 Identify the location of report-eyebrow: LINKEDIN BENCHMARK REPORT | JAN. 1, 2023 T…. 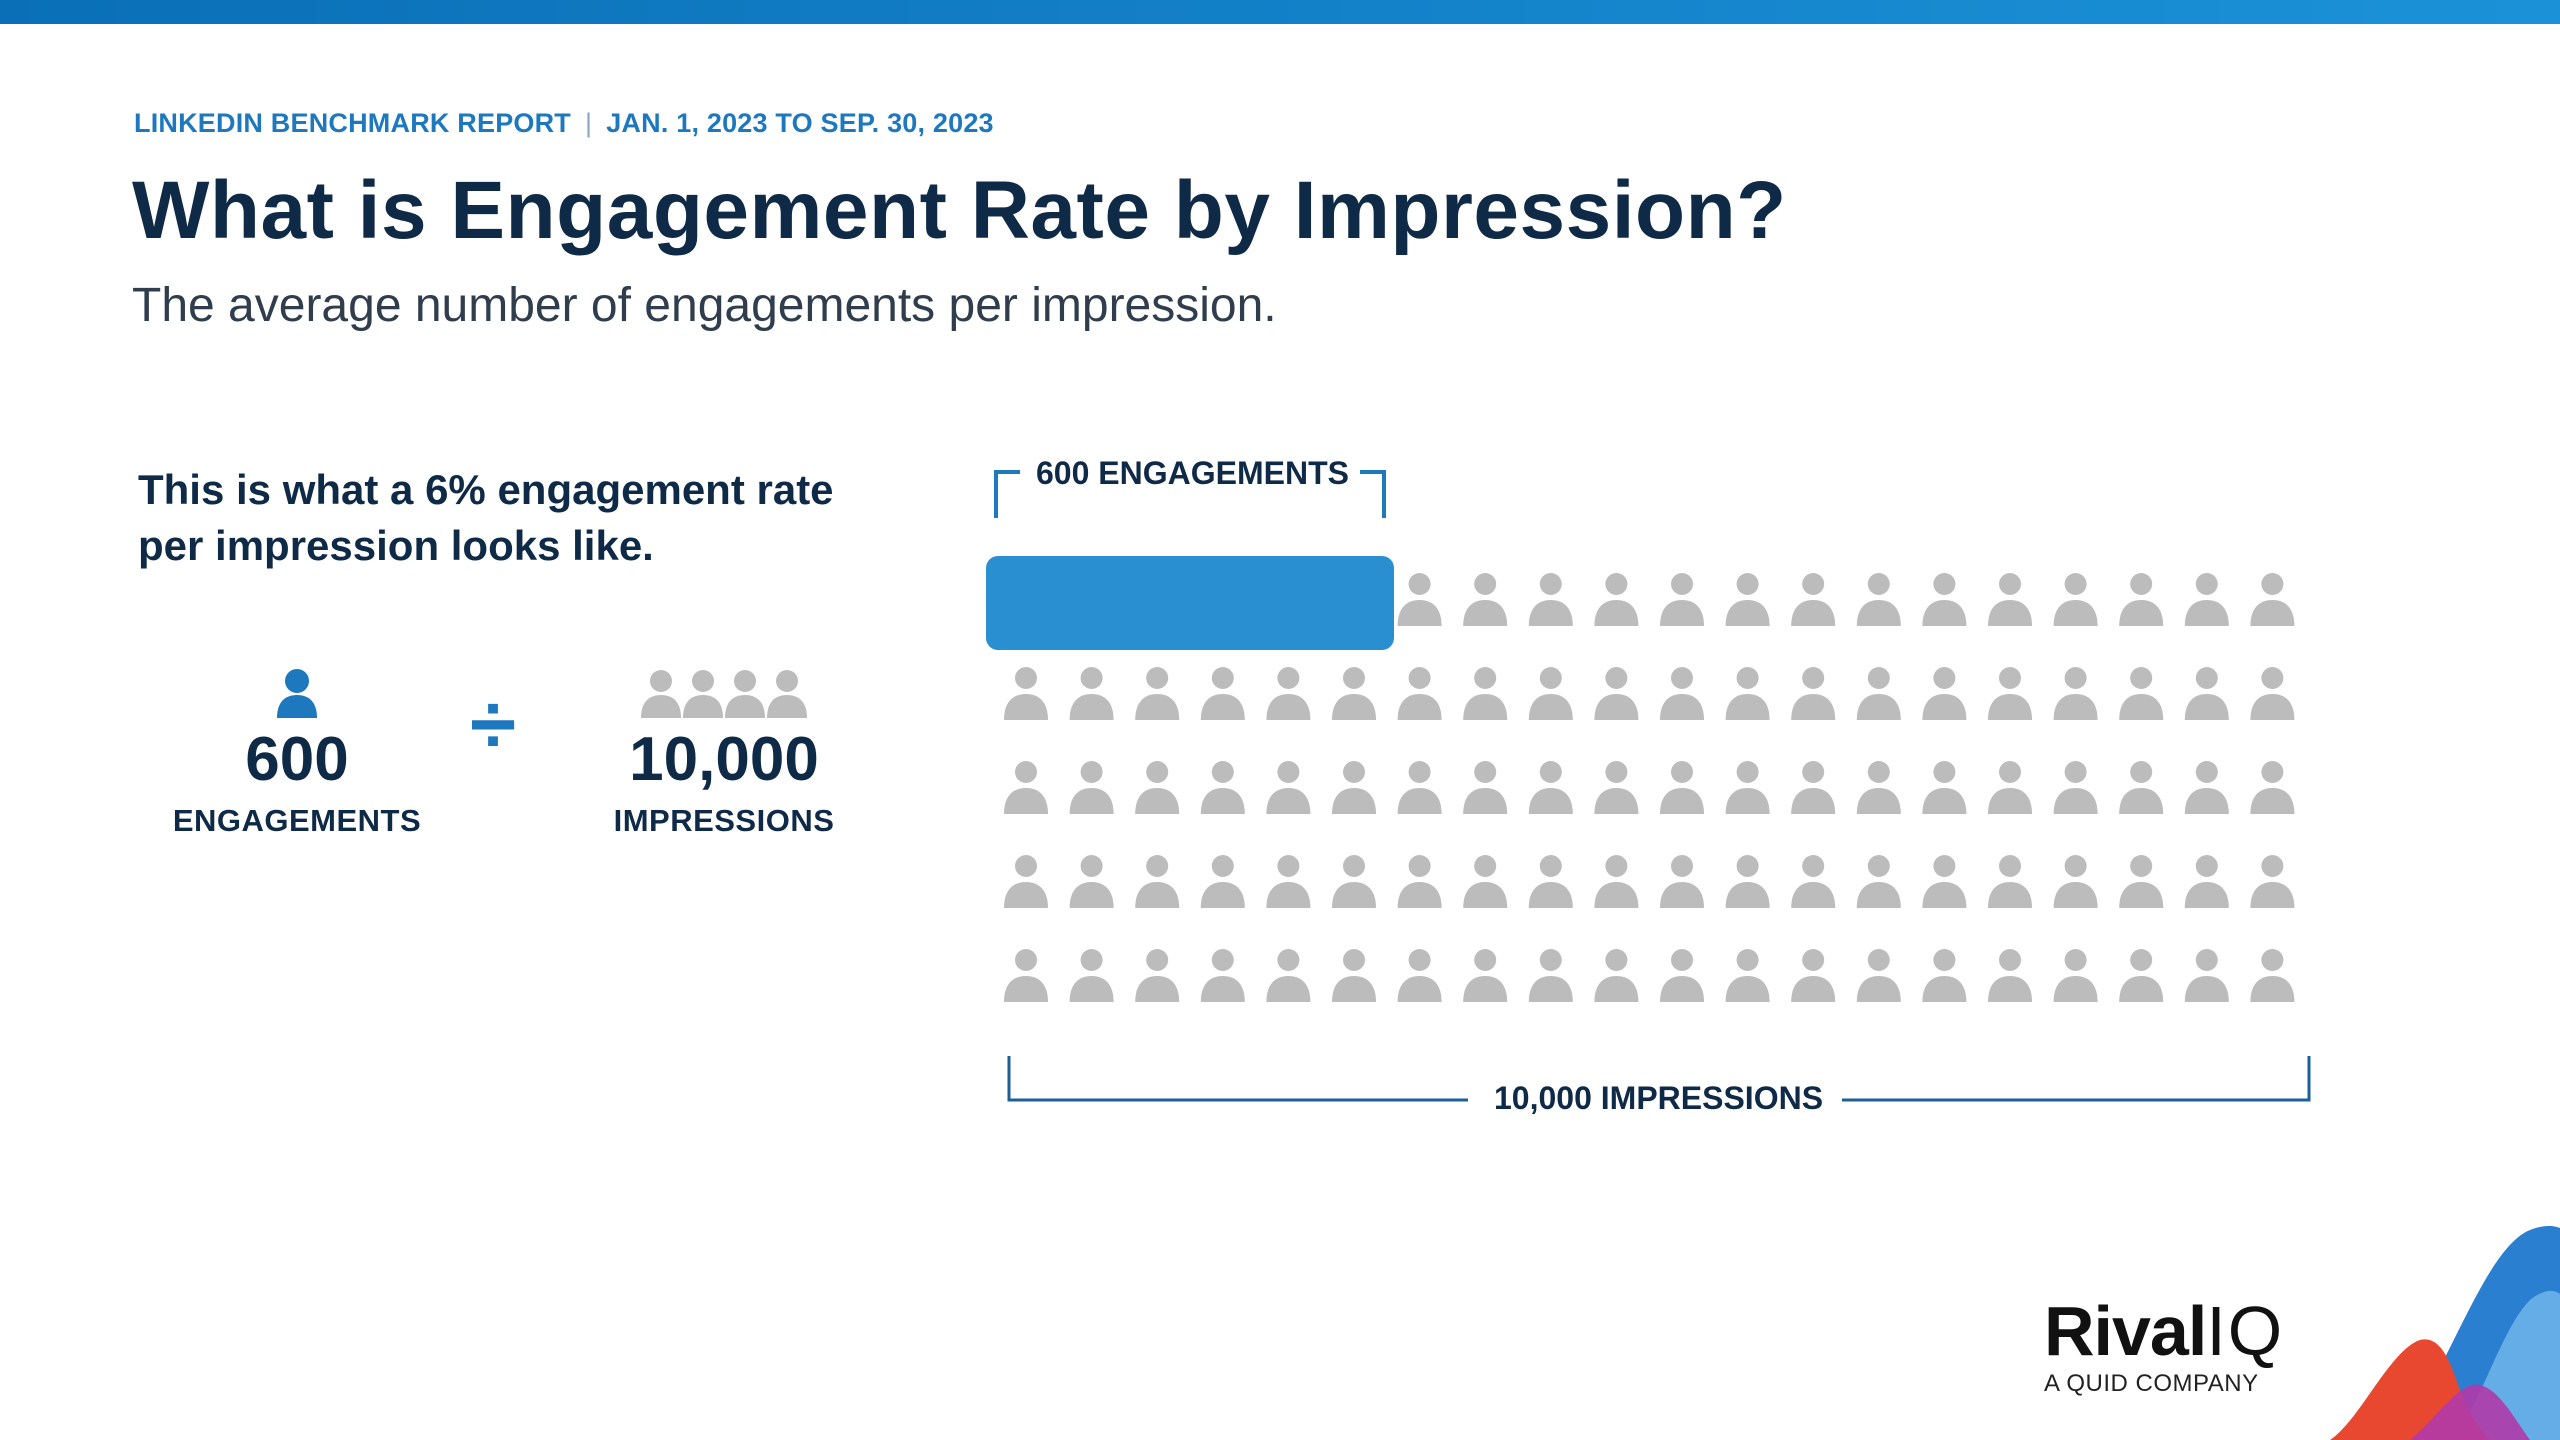
(564, 123).